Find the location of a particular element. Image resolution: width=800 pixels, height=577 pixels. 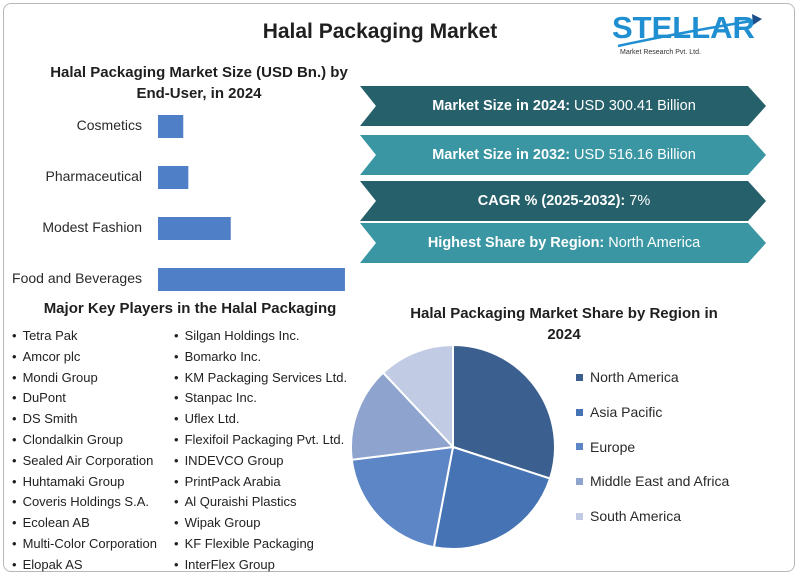

banner-4: Highest Share by Region: North America is located at coordinates (564, 243).